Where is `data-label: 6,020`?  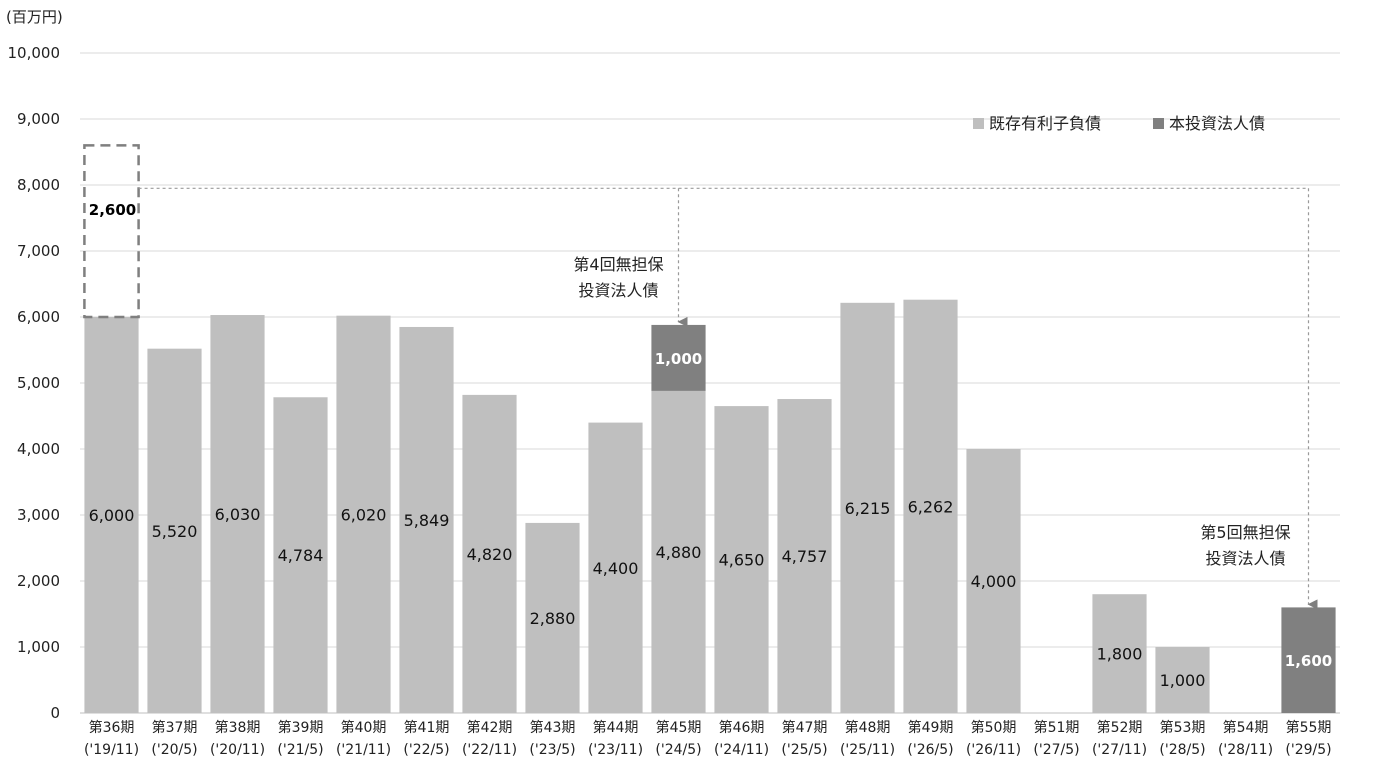
data-label: 6,020 is located at coordinates (364, 514).